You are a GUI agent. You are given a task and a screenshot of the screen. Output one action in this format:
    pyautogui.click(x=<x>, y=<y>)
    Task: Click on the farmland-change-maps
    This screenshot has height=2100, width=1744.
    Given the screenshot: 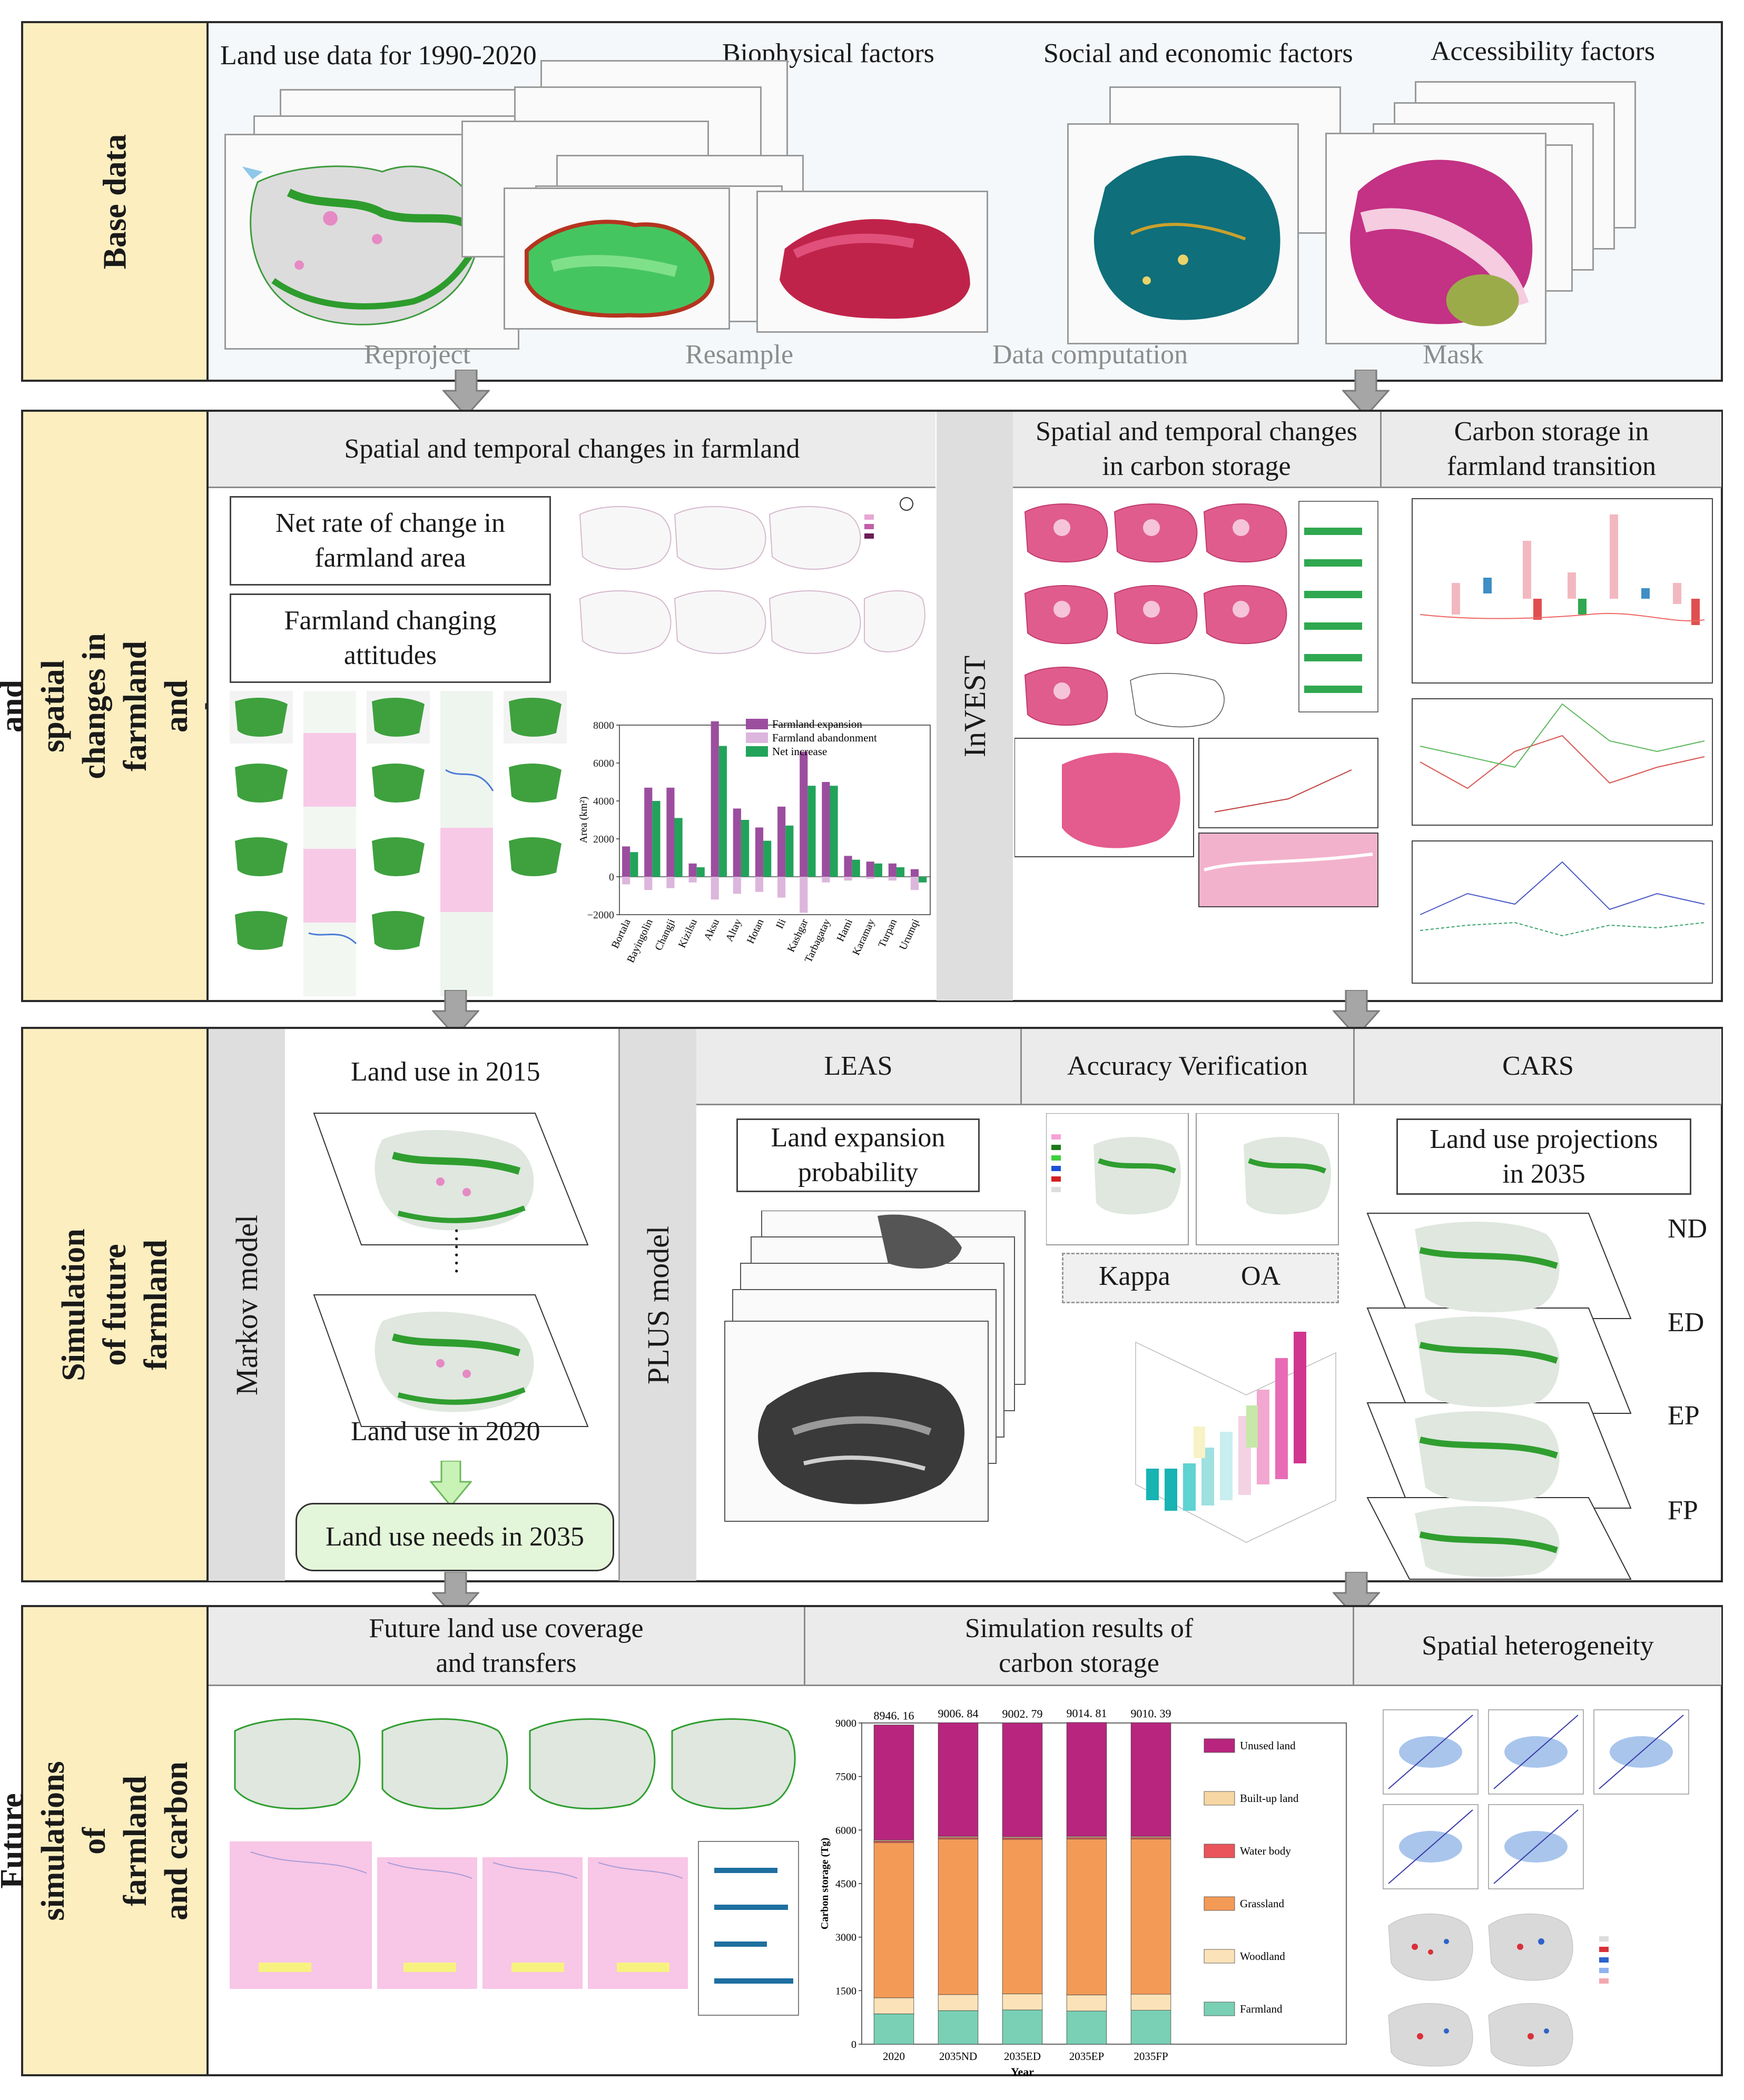 What is the action you would take?
    pyautogui.click(x=752, y=575)
    